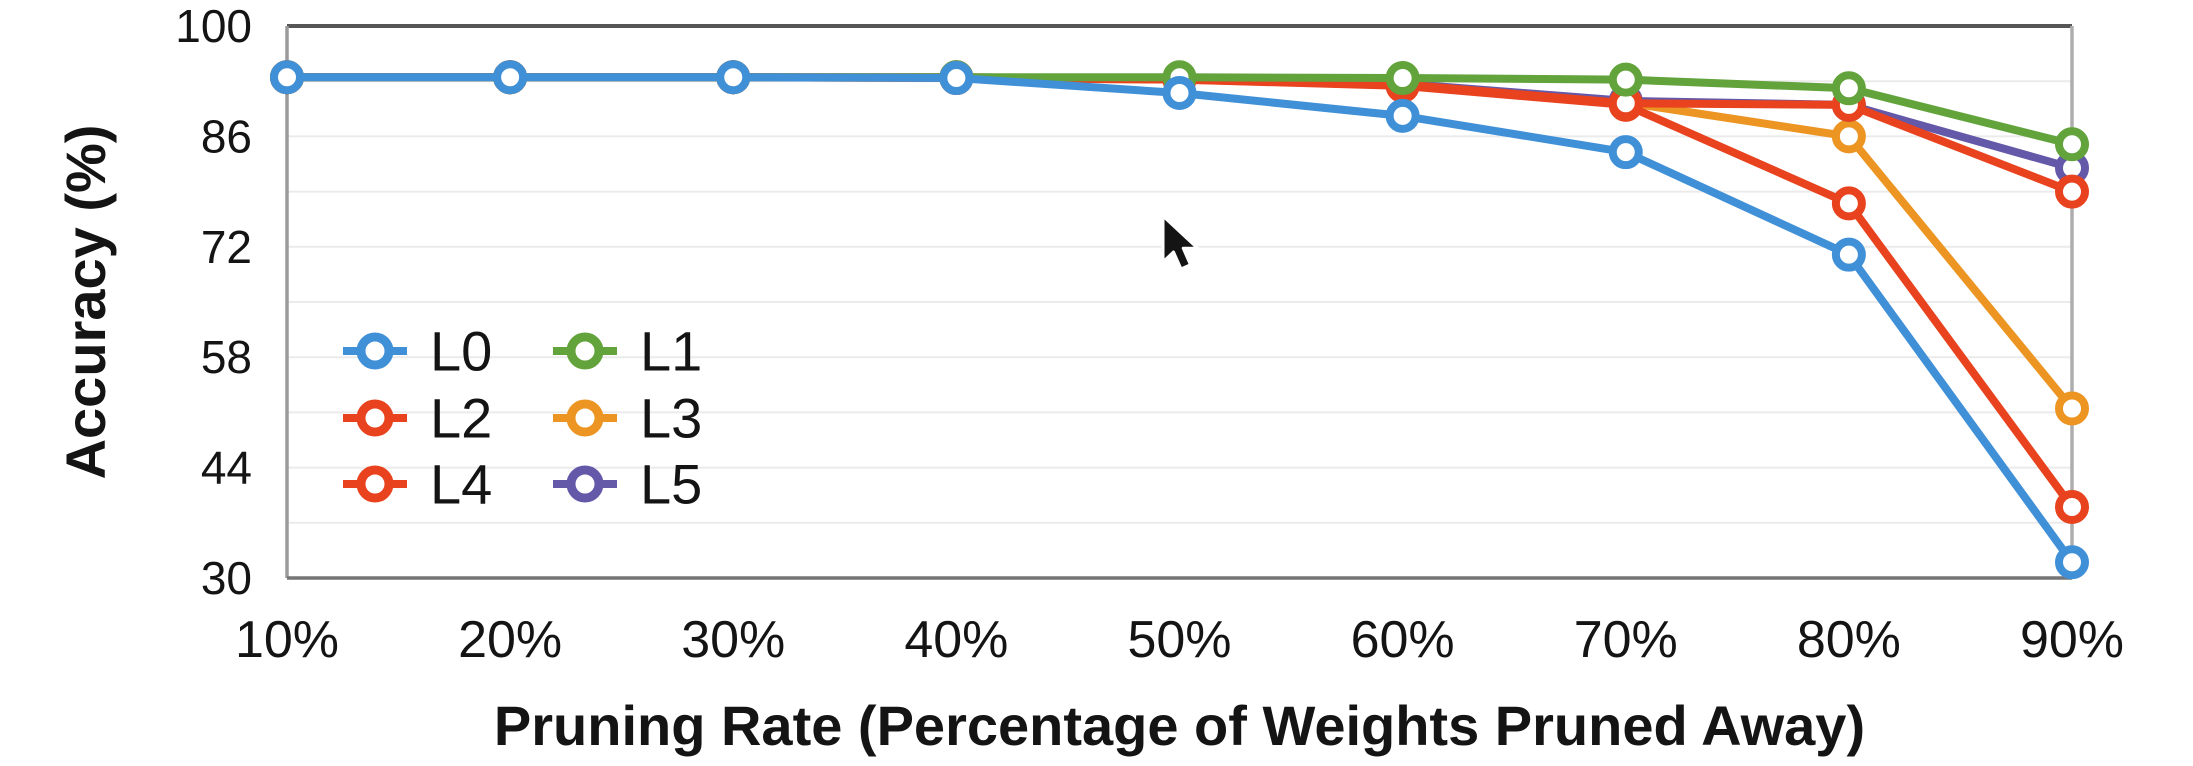 This screenshot has width=2193, height=766. What do you see at coordinates (1403, 640) in the screenshot?
I see `x-tick-label: 60%` at bounding box center [1403, 640].